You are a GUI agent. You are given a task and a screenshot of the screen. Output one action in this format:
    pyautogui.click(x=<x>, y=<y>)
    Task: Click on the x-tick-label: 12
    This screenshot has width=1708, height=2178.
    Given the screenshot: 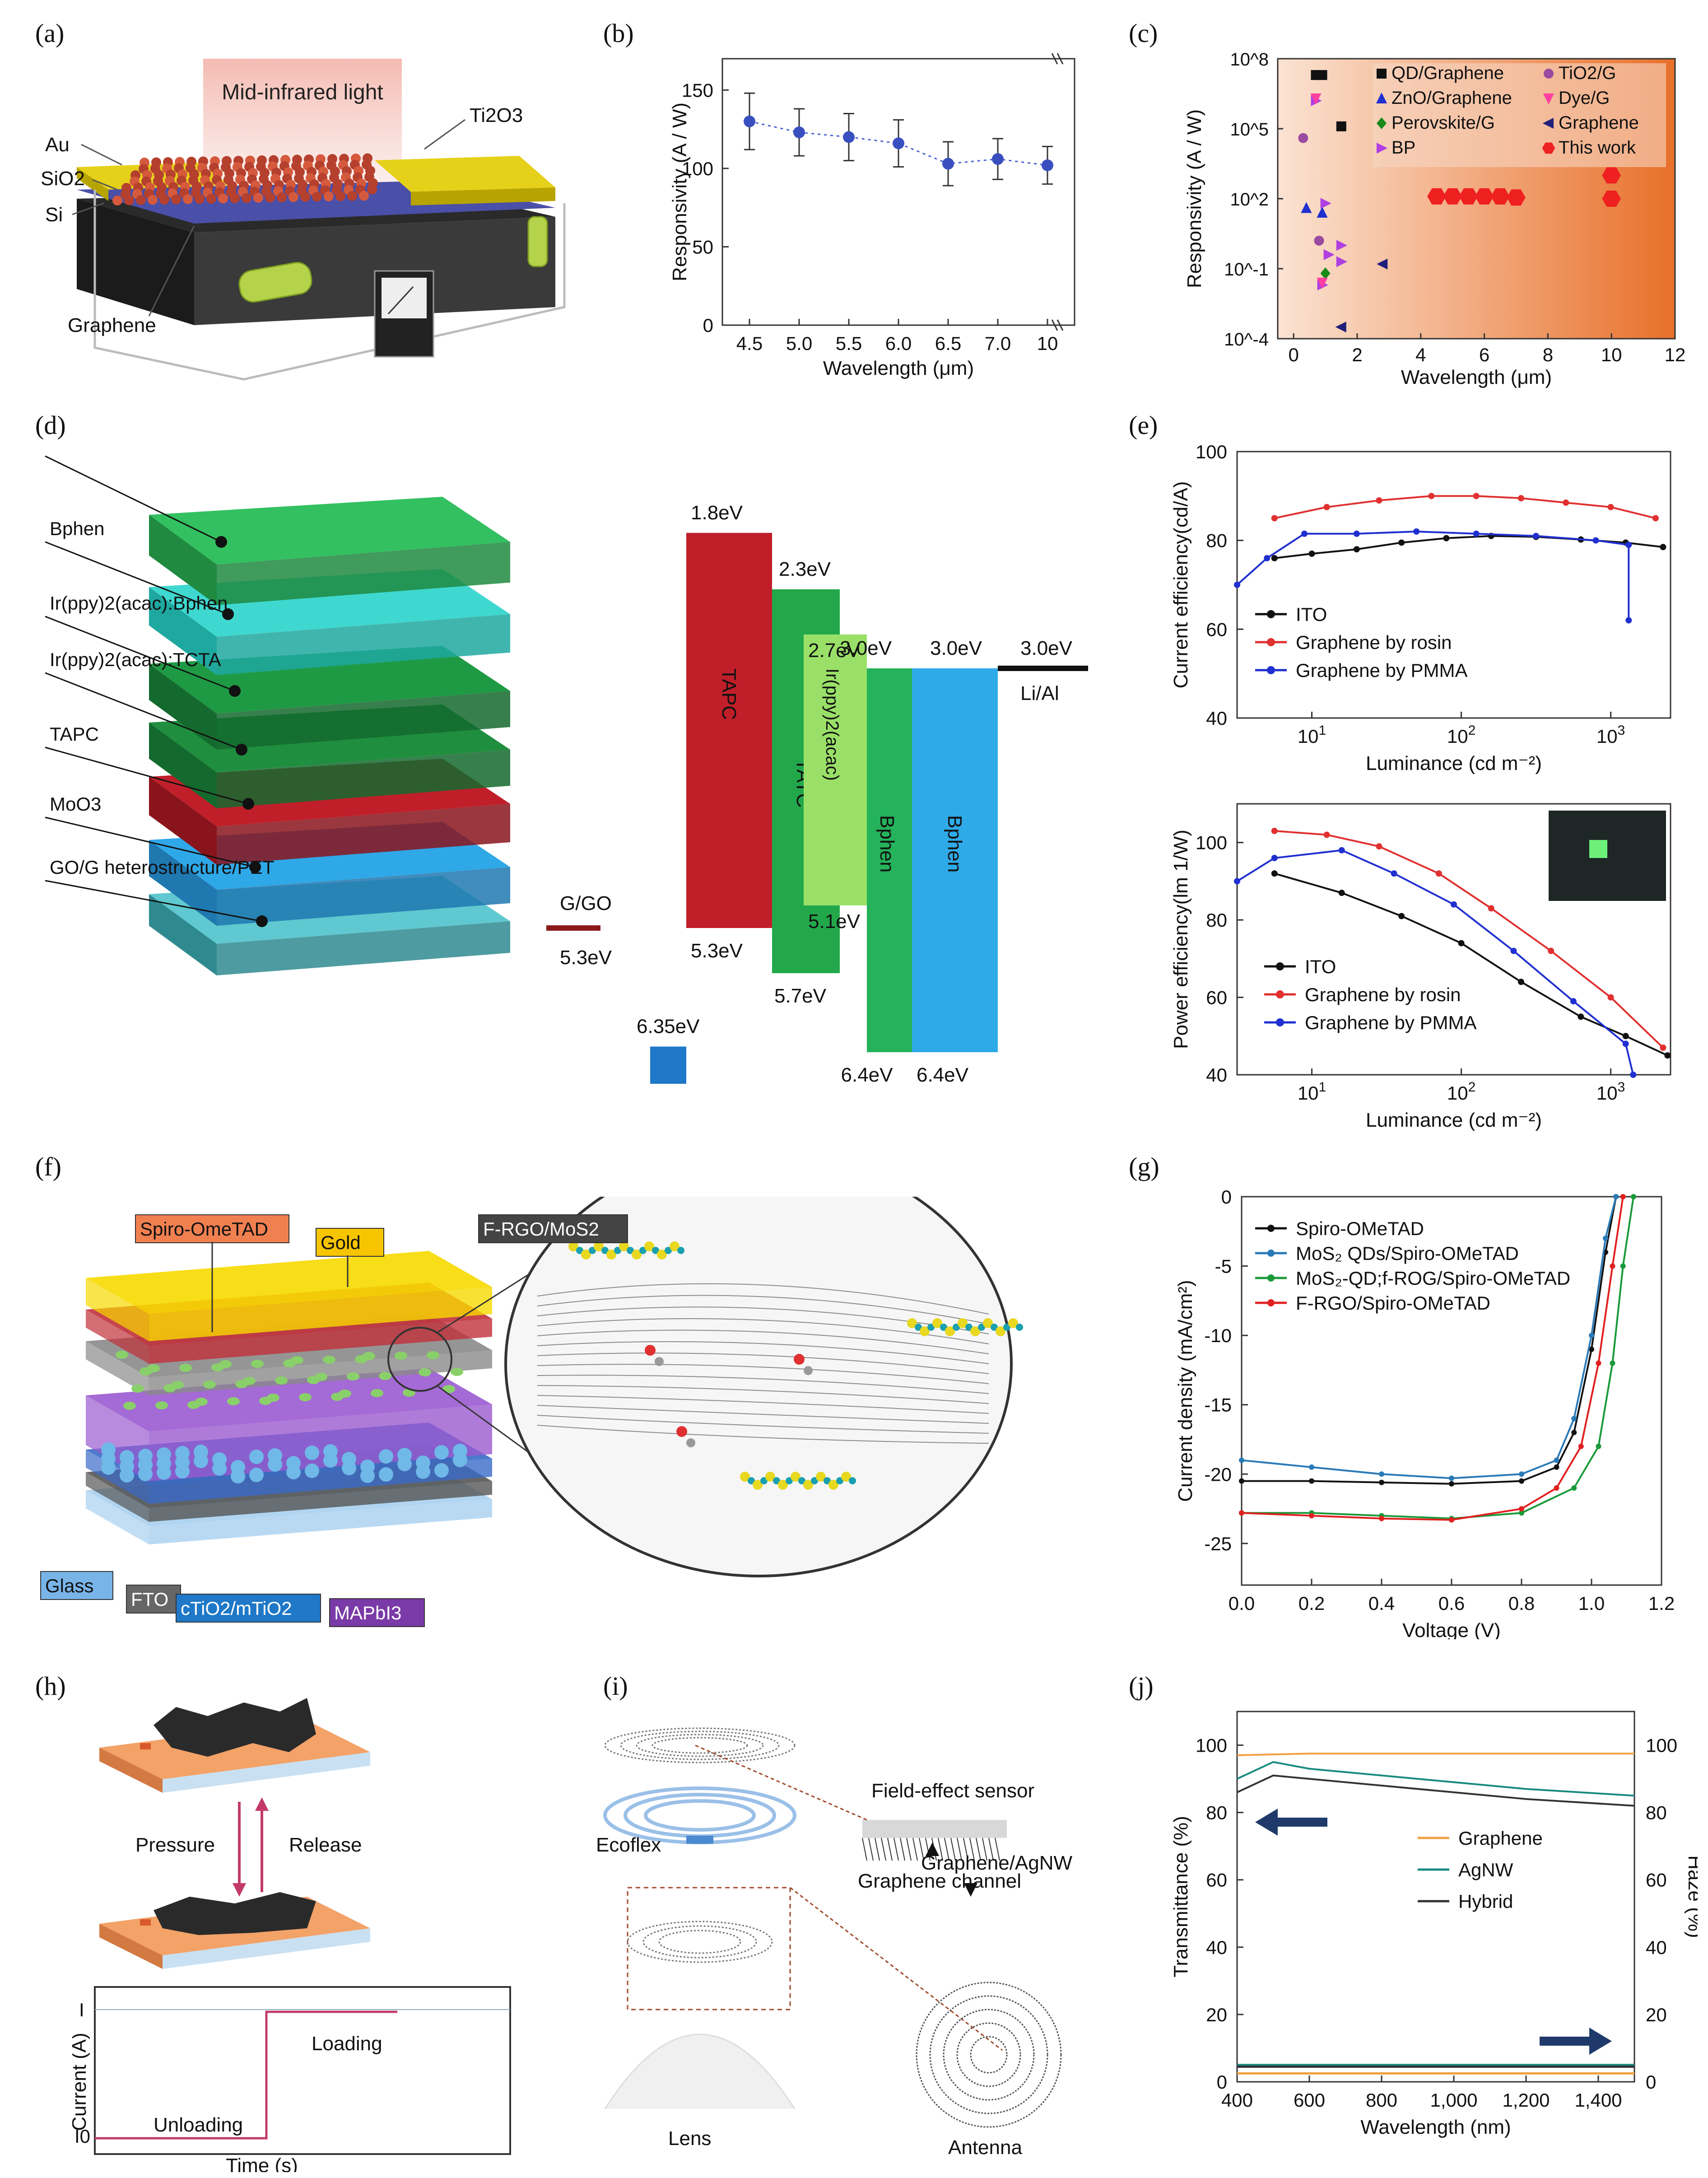 What is the action you would take?
    pyautogui.click(x=1676, y=354)
    